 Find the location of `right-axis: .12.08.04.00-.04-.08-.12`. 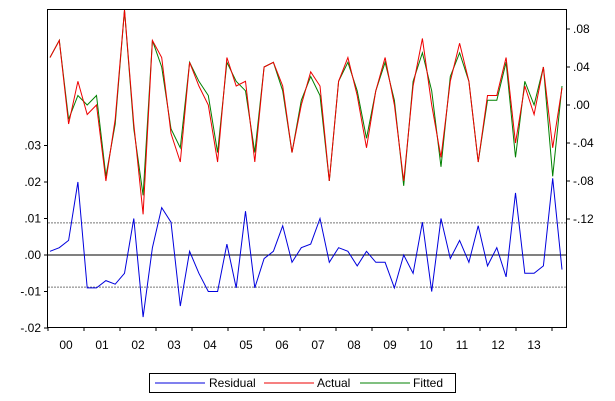

right-axis: .12.08.04.00-.04-.08-.12 is located at coordinates (580, 124).